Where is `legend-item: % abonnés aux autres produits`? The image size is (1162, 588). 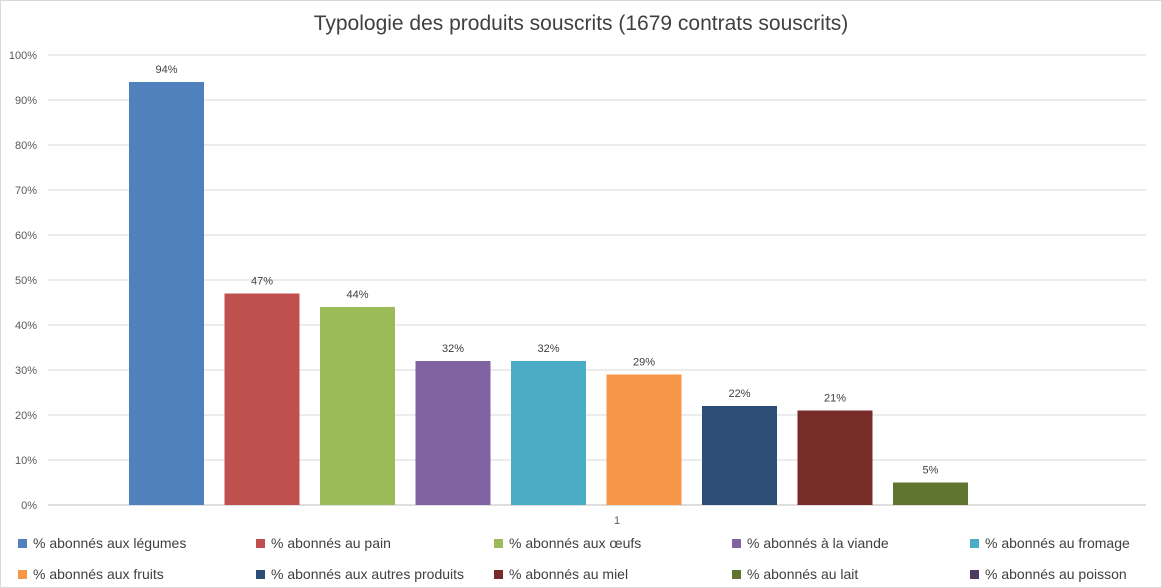 legend-item: % abonnés aux autres produits is located at coordinates (360, 574).